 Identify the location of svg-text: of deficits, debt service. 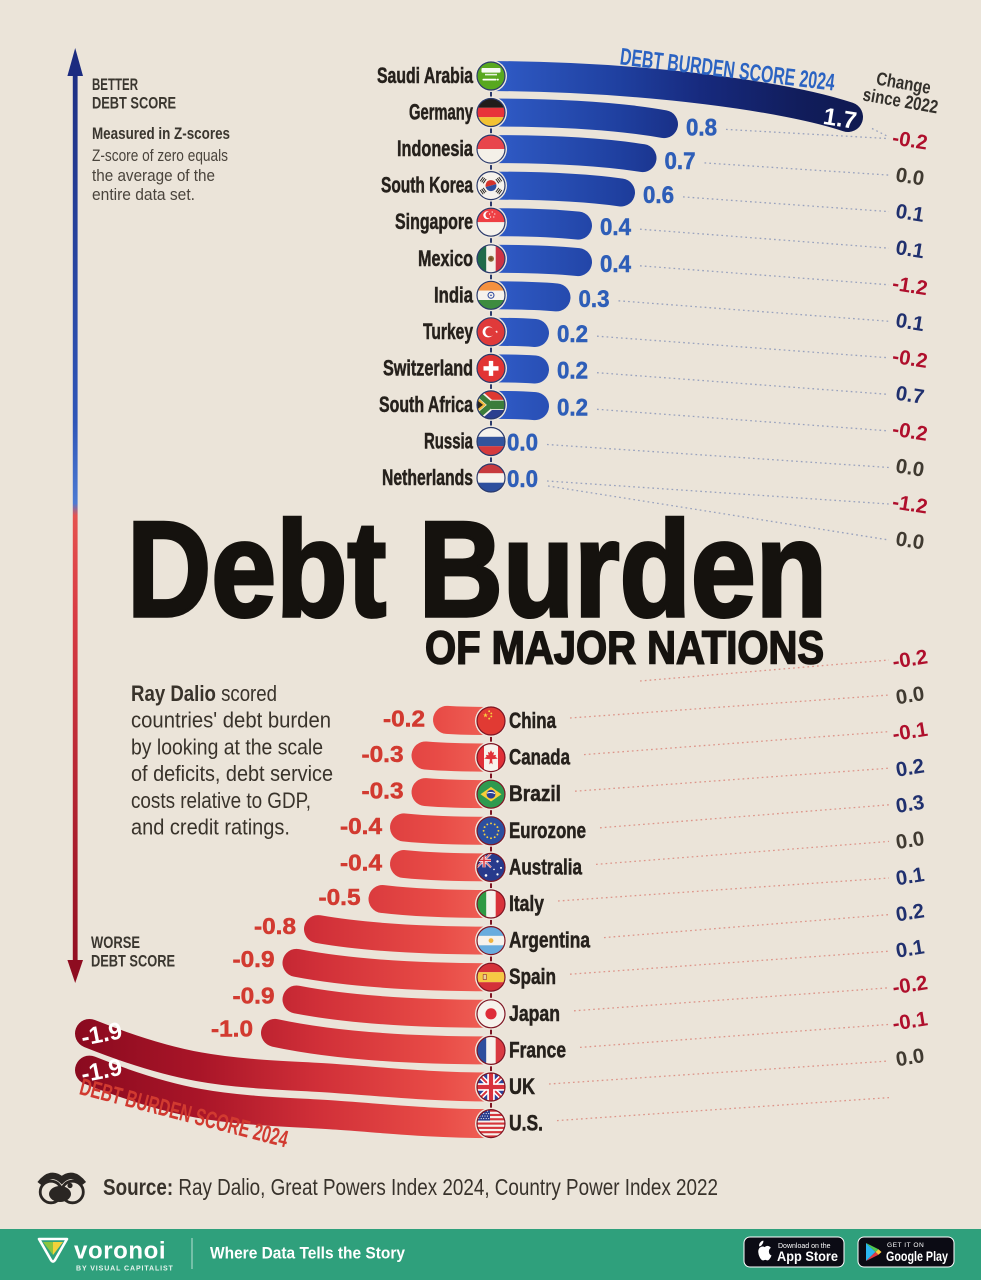
(232, 773).